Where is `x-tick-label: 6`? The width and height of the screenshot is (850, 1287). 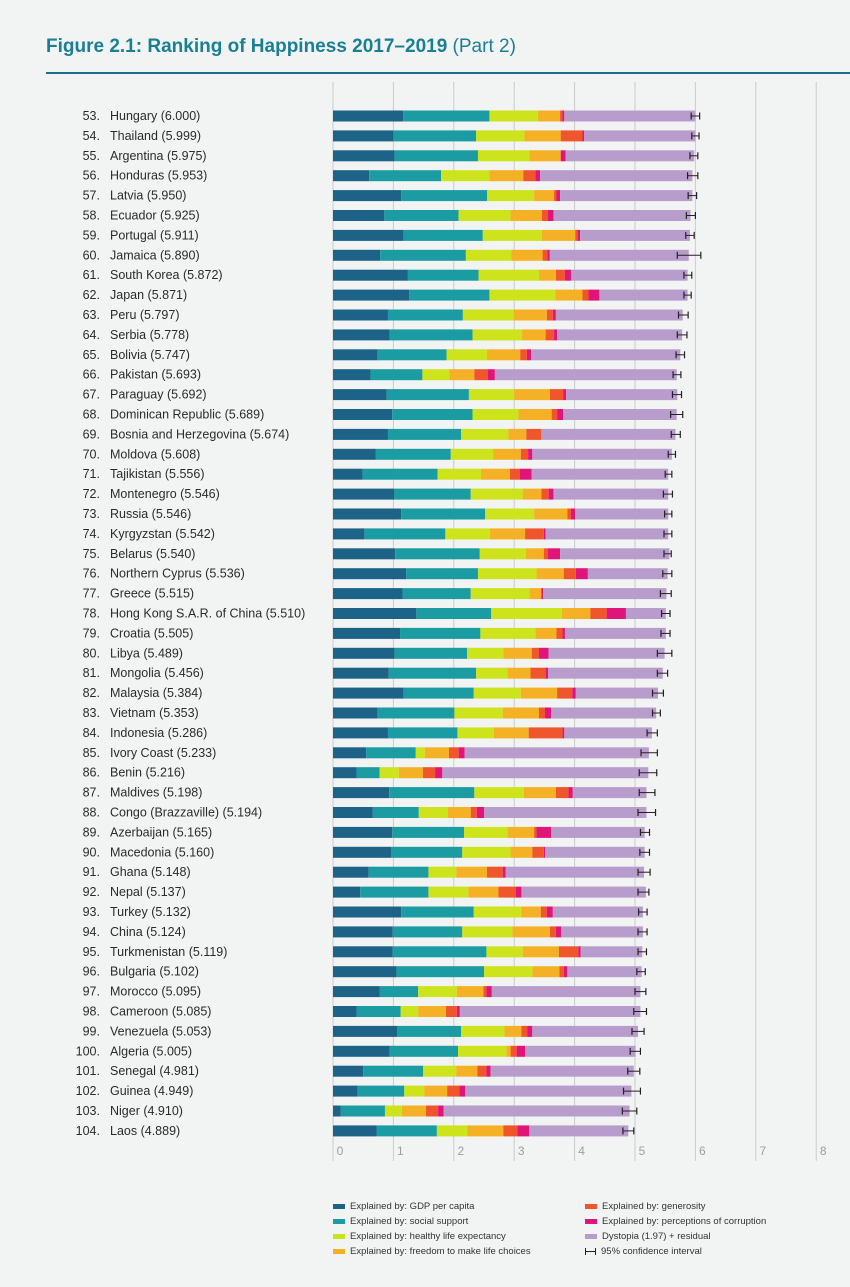 x-tick-label: 6 is located at coordinates (702, 1151).